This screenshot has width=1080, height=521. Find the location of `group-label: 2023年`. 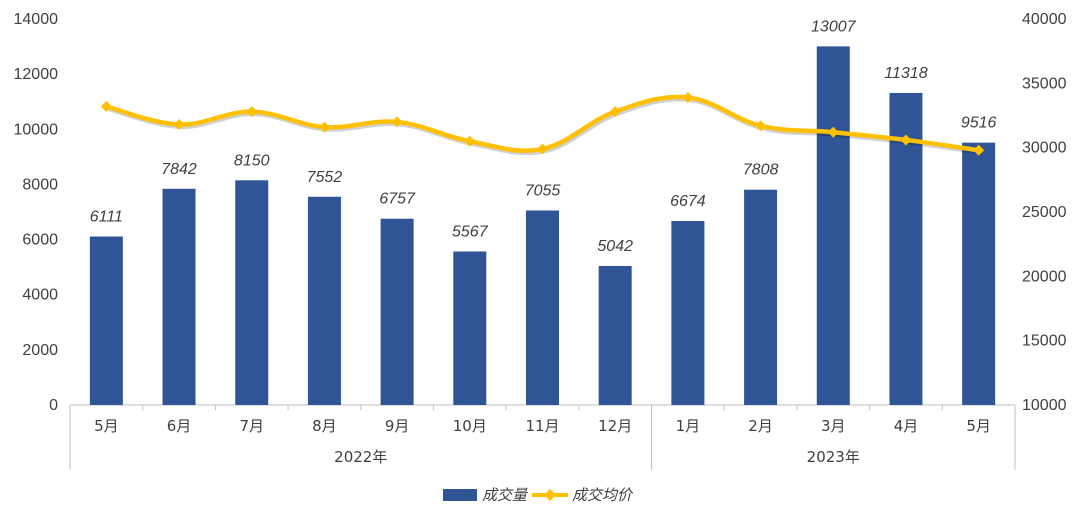

group-label: 2023年 is located at coordinates (833, 457).